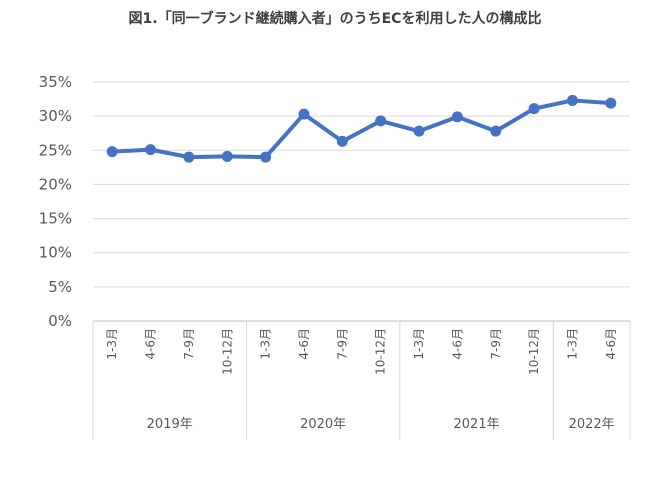 Image resolution: width=670 pixels, height=500 pixels. What do you see at coordinates (592, 424) in the screenshot?
I see `year-label: 2022年` at bounding box center [592, 424].